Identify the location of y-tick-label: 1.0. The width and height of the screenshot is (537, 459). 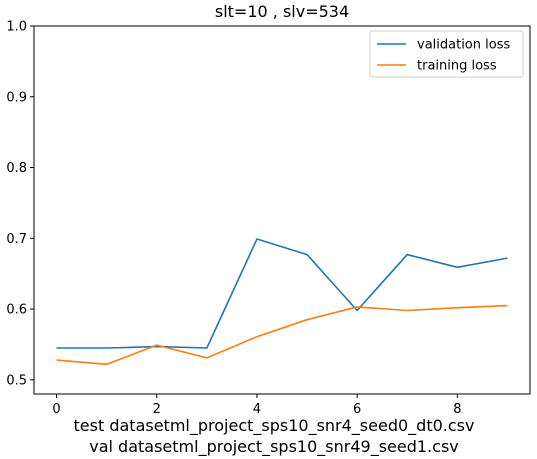
(16, 27).